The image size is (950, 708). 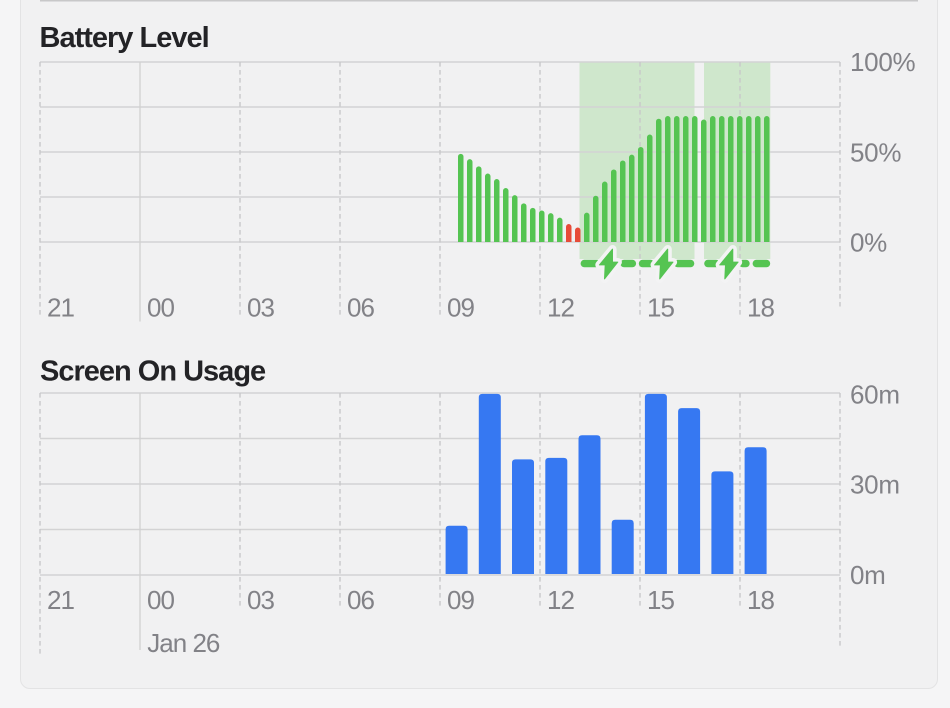 I want to click on svg-text: Battery Level, so click(x=124, y=38).